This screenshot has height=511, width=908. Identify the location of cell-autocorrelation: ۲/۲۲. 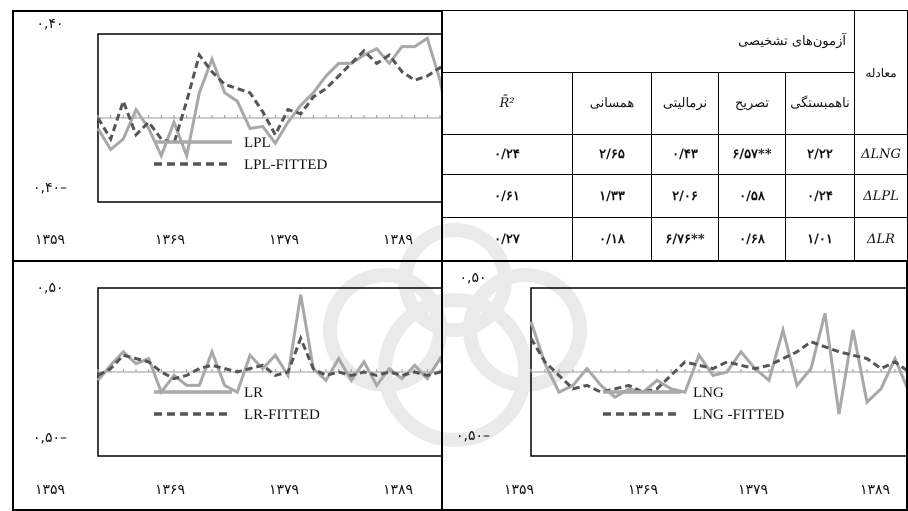
(820, 154).